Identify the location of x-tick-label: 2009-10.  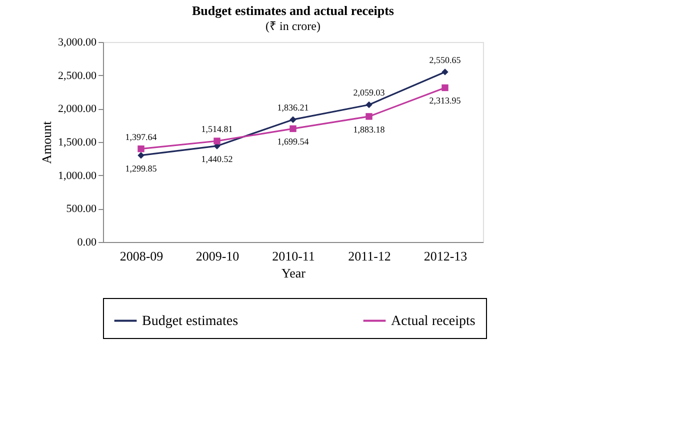
(218, 256).